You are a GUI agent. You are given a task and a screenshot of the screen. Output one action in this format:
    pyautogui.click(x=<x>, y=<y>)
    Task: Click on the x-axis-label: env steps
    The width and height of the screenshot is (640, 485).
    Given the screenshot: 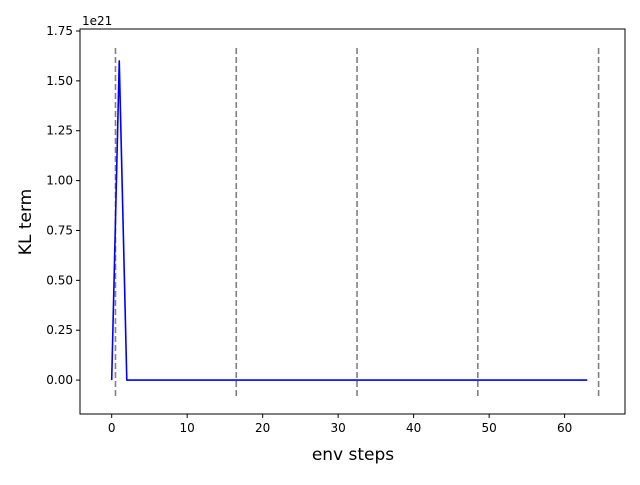 What is the action you would take?
    pyautogui.click(x=353, y=455)
    